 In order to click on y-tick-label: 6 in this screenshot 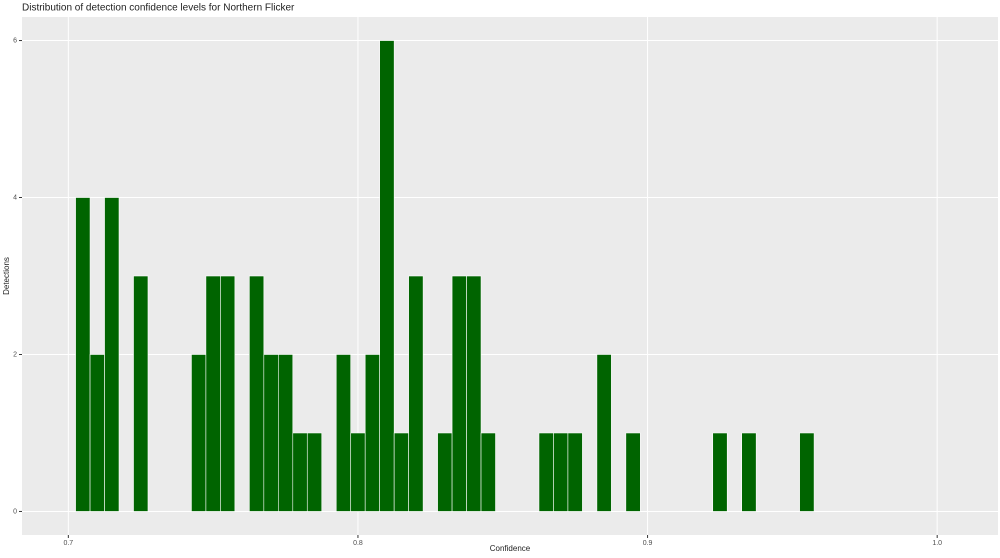, I will do `click(15, 40)`.